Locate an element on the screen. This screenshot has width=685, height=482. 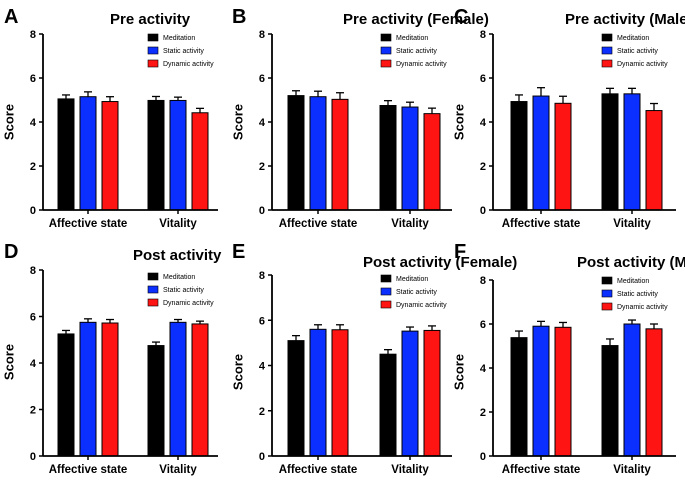
panel-letter: A is located at coordinates (11, 17).